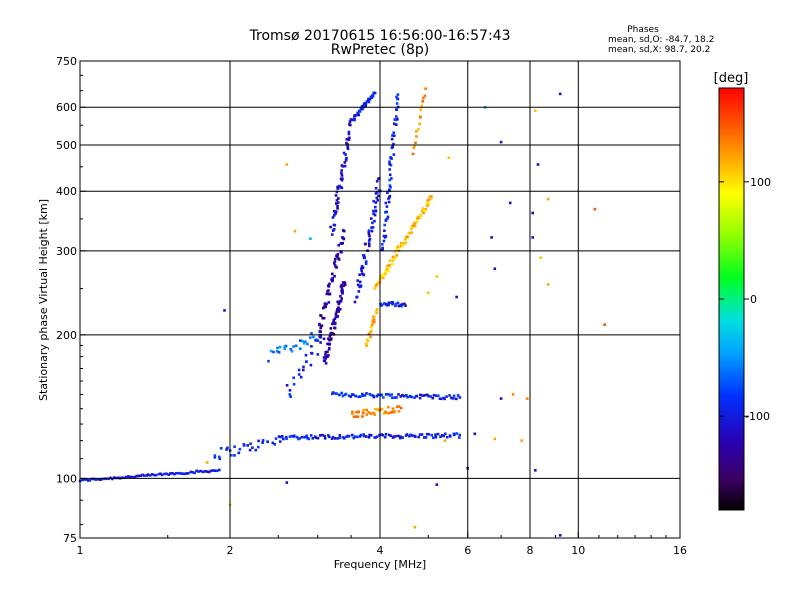 This screenshot has height=600, width=800. What do you see at coordinates (66, 335) in the screenshot?
I see `y-tick-label: 200` at bounding box center [66, 335].